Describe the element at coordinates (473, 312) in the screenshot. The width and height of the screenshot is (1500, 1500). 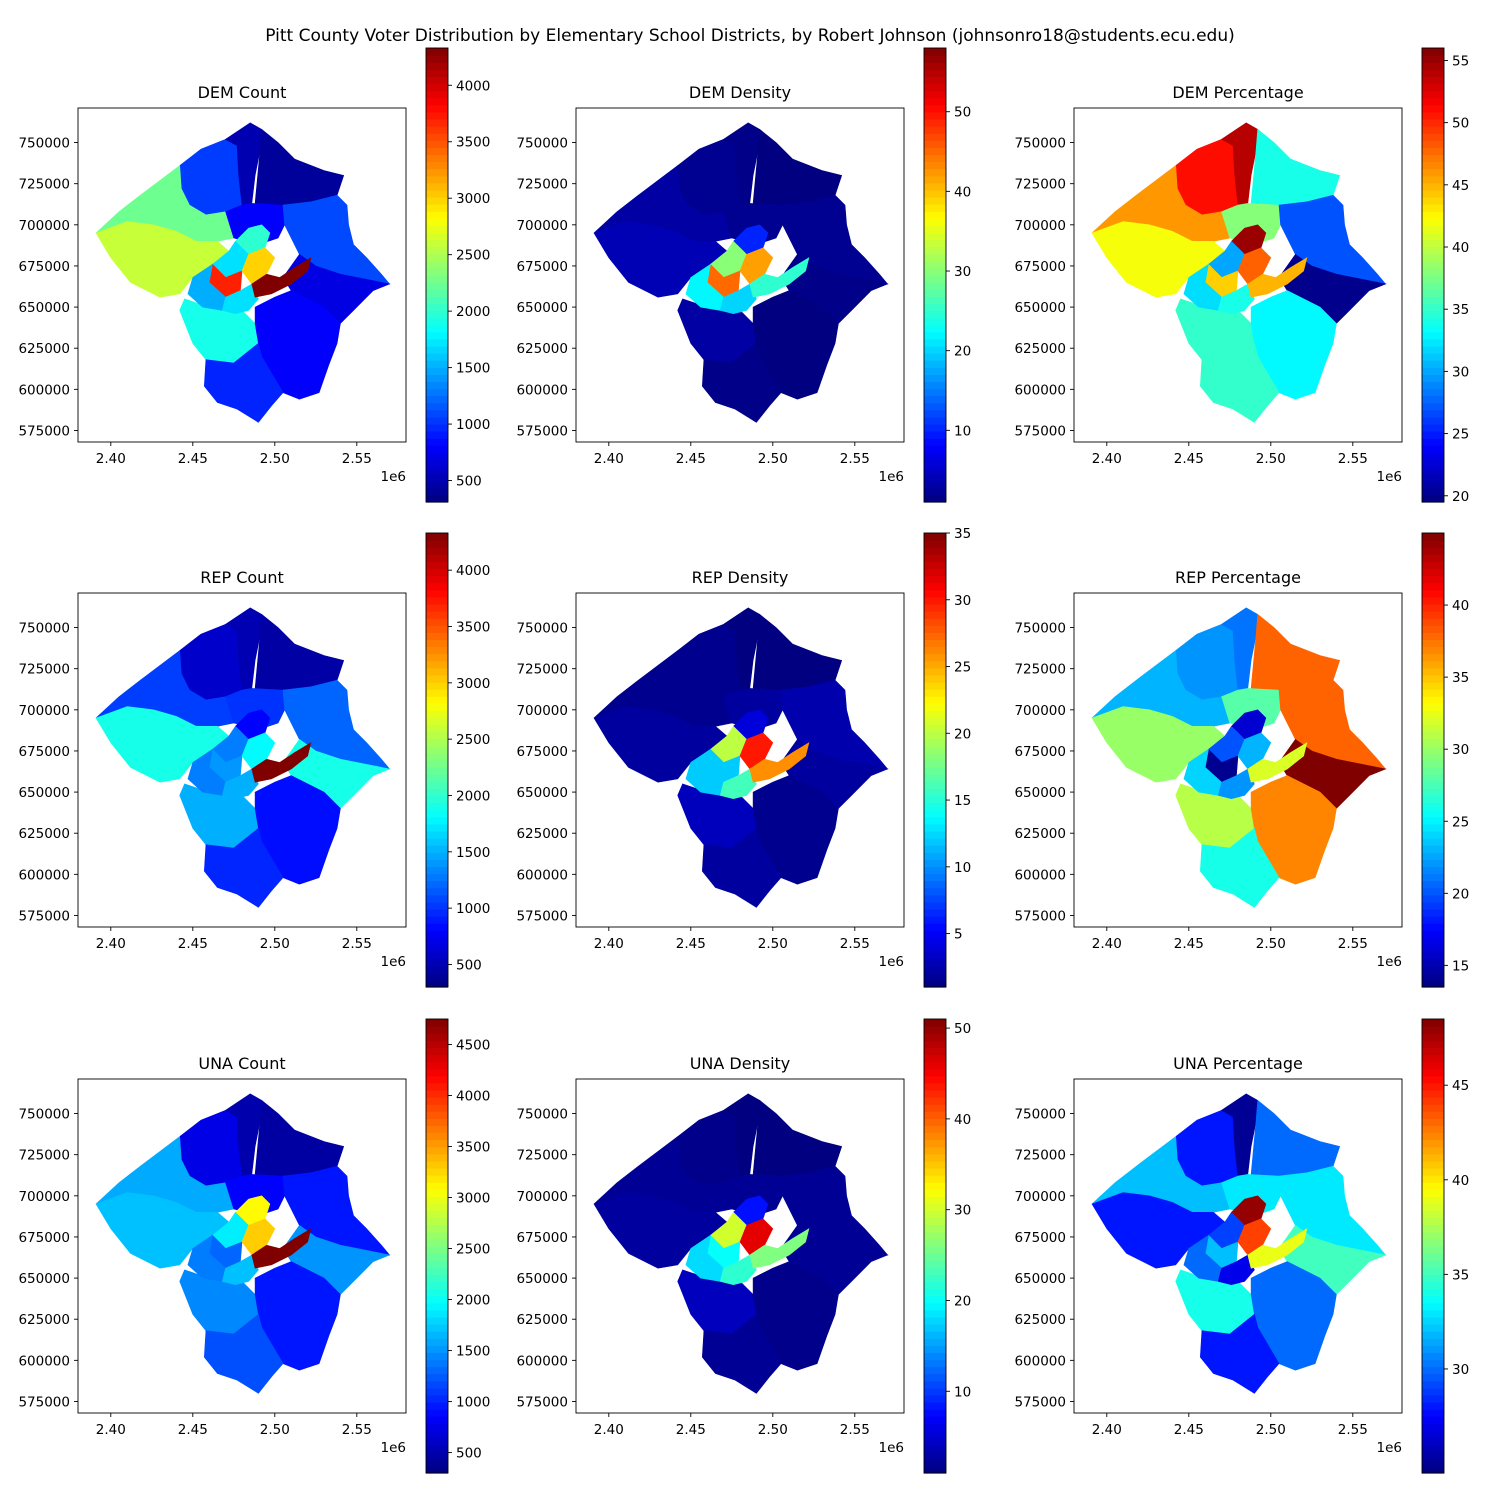
I see `colorbar-tick-label: 2000` at that location.